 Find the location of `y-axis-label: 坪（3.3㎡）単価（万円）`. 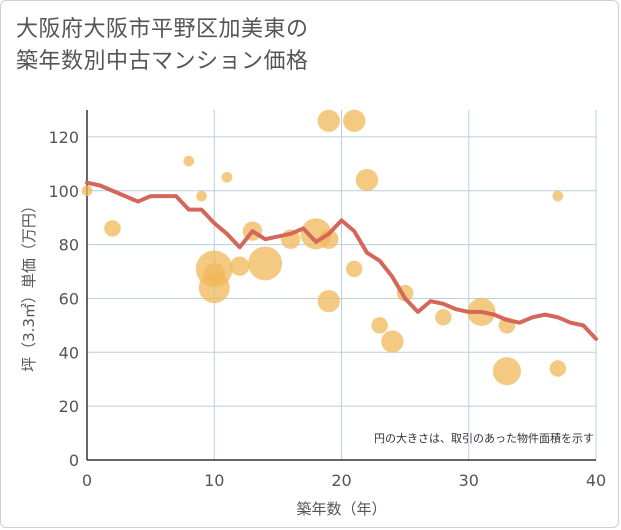

y-axis-label: 坪（3.3㎡）単価（万円） is located at coordinates (29, 285).